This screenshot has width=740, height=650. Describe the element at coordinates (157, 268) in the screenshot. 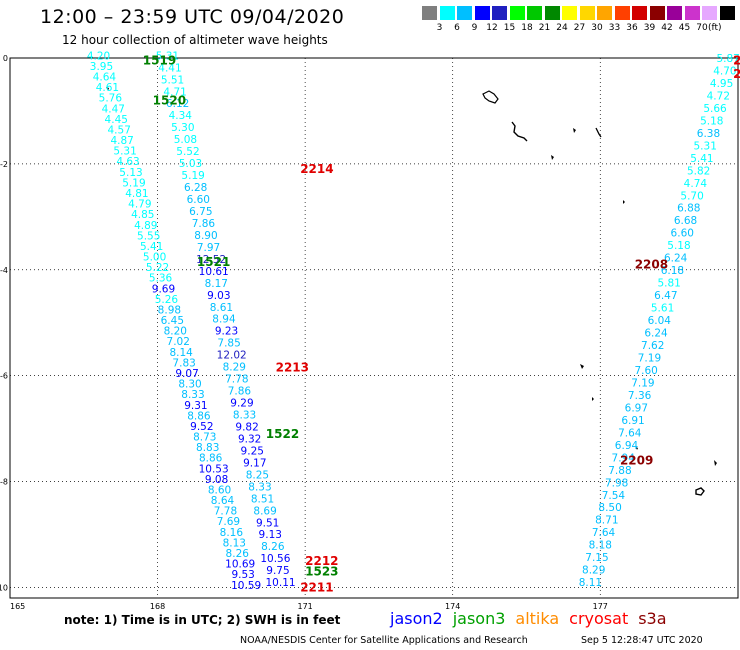

I see `wave-height-value: 5.22` at that location.